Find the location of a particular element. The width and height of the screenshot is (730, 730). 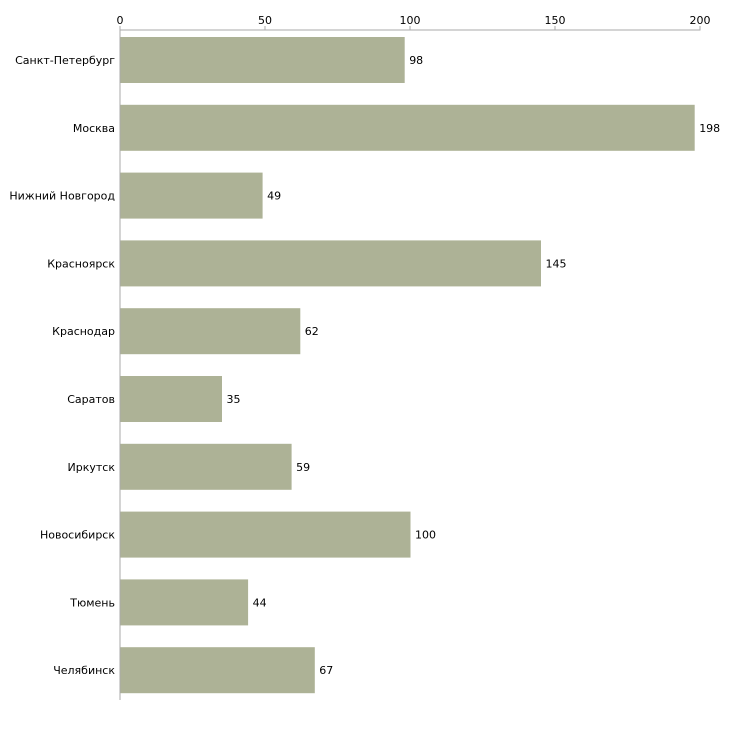

x-tick-label: 0 is located at coordinates (120, 20).